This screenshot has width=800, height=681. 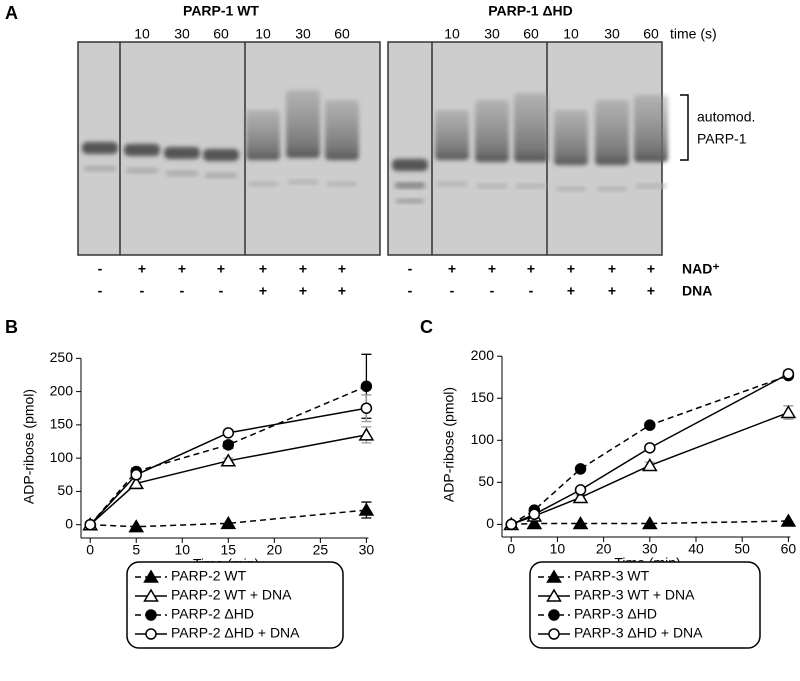 What do you see at coordinates (693, 34) in the screenshot?
I see `time-unit: time (s)` at bounding box center [693, 34].